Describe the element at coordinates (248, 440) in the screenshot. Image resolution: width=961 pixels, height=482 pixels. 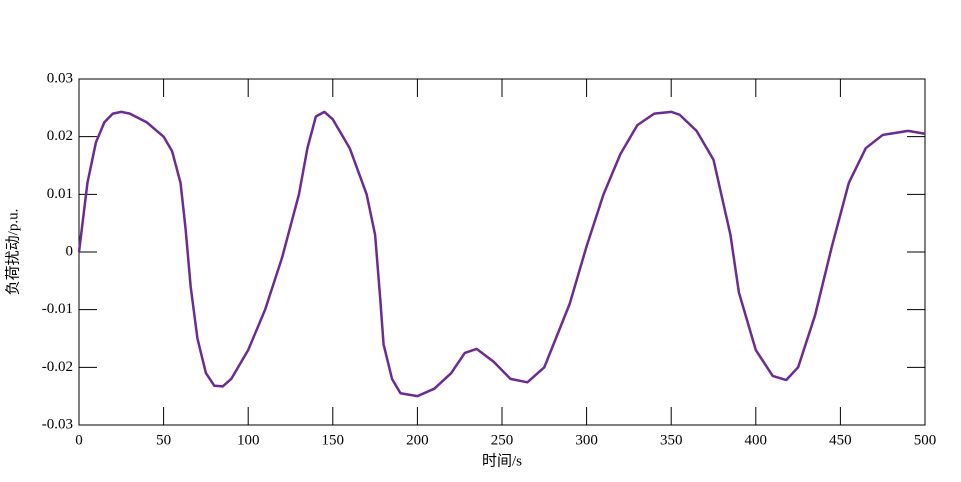
I see `x-tick-label: 100` at that location.